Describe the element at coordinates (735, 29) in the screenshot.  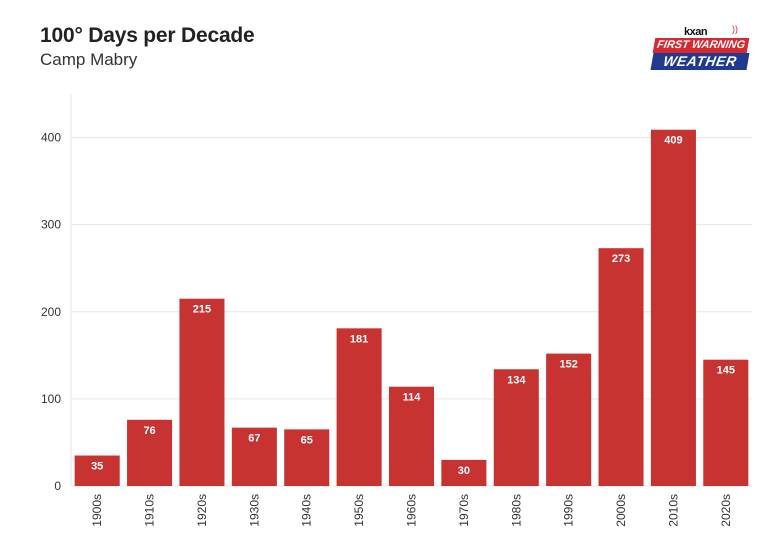
I see `signal-icon: ))` at that location.